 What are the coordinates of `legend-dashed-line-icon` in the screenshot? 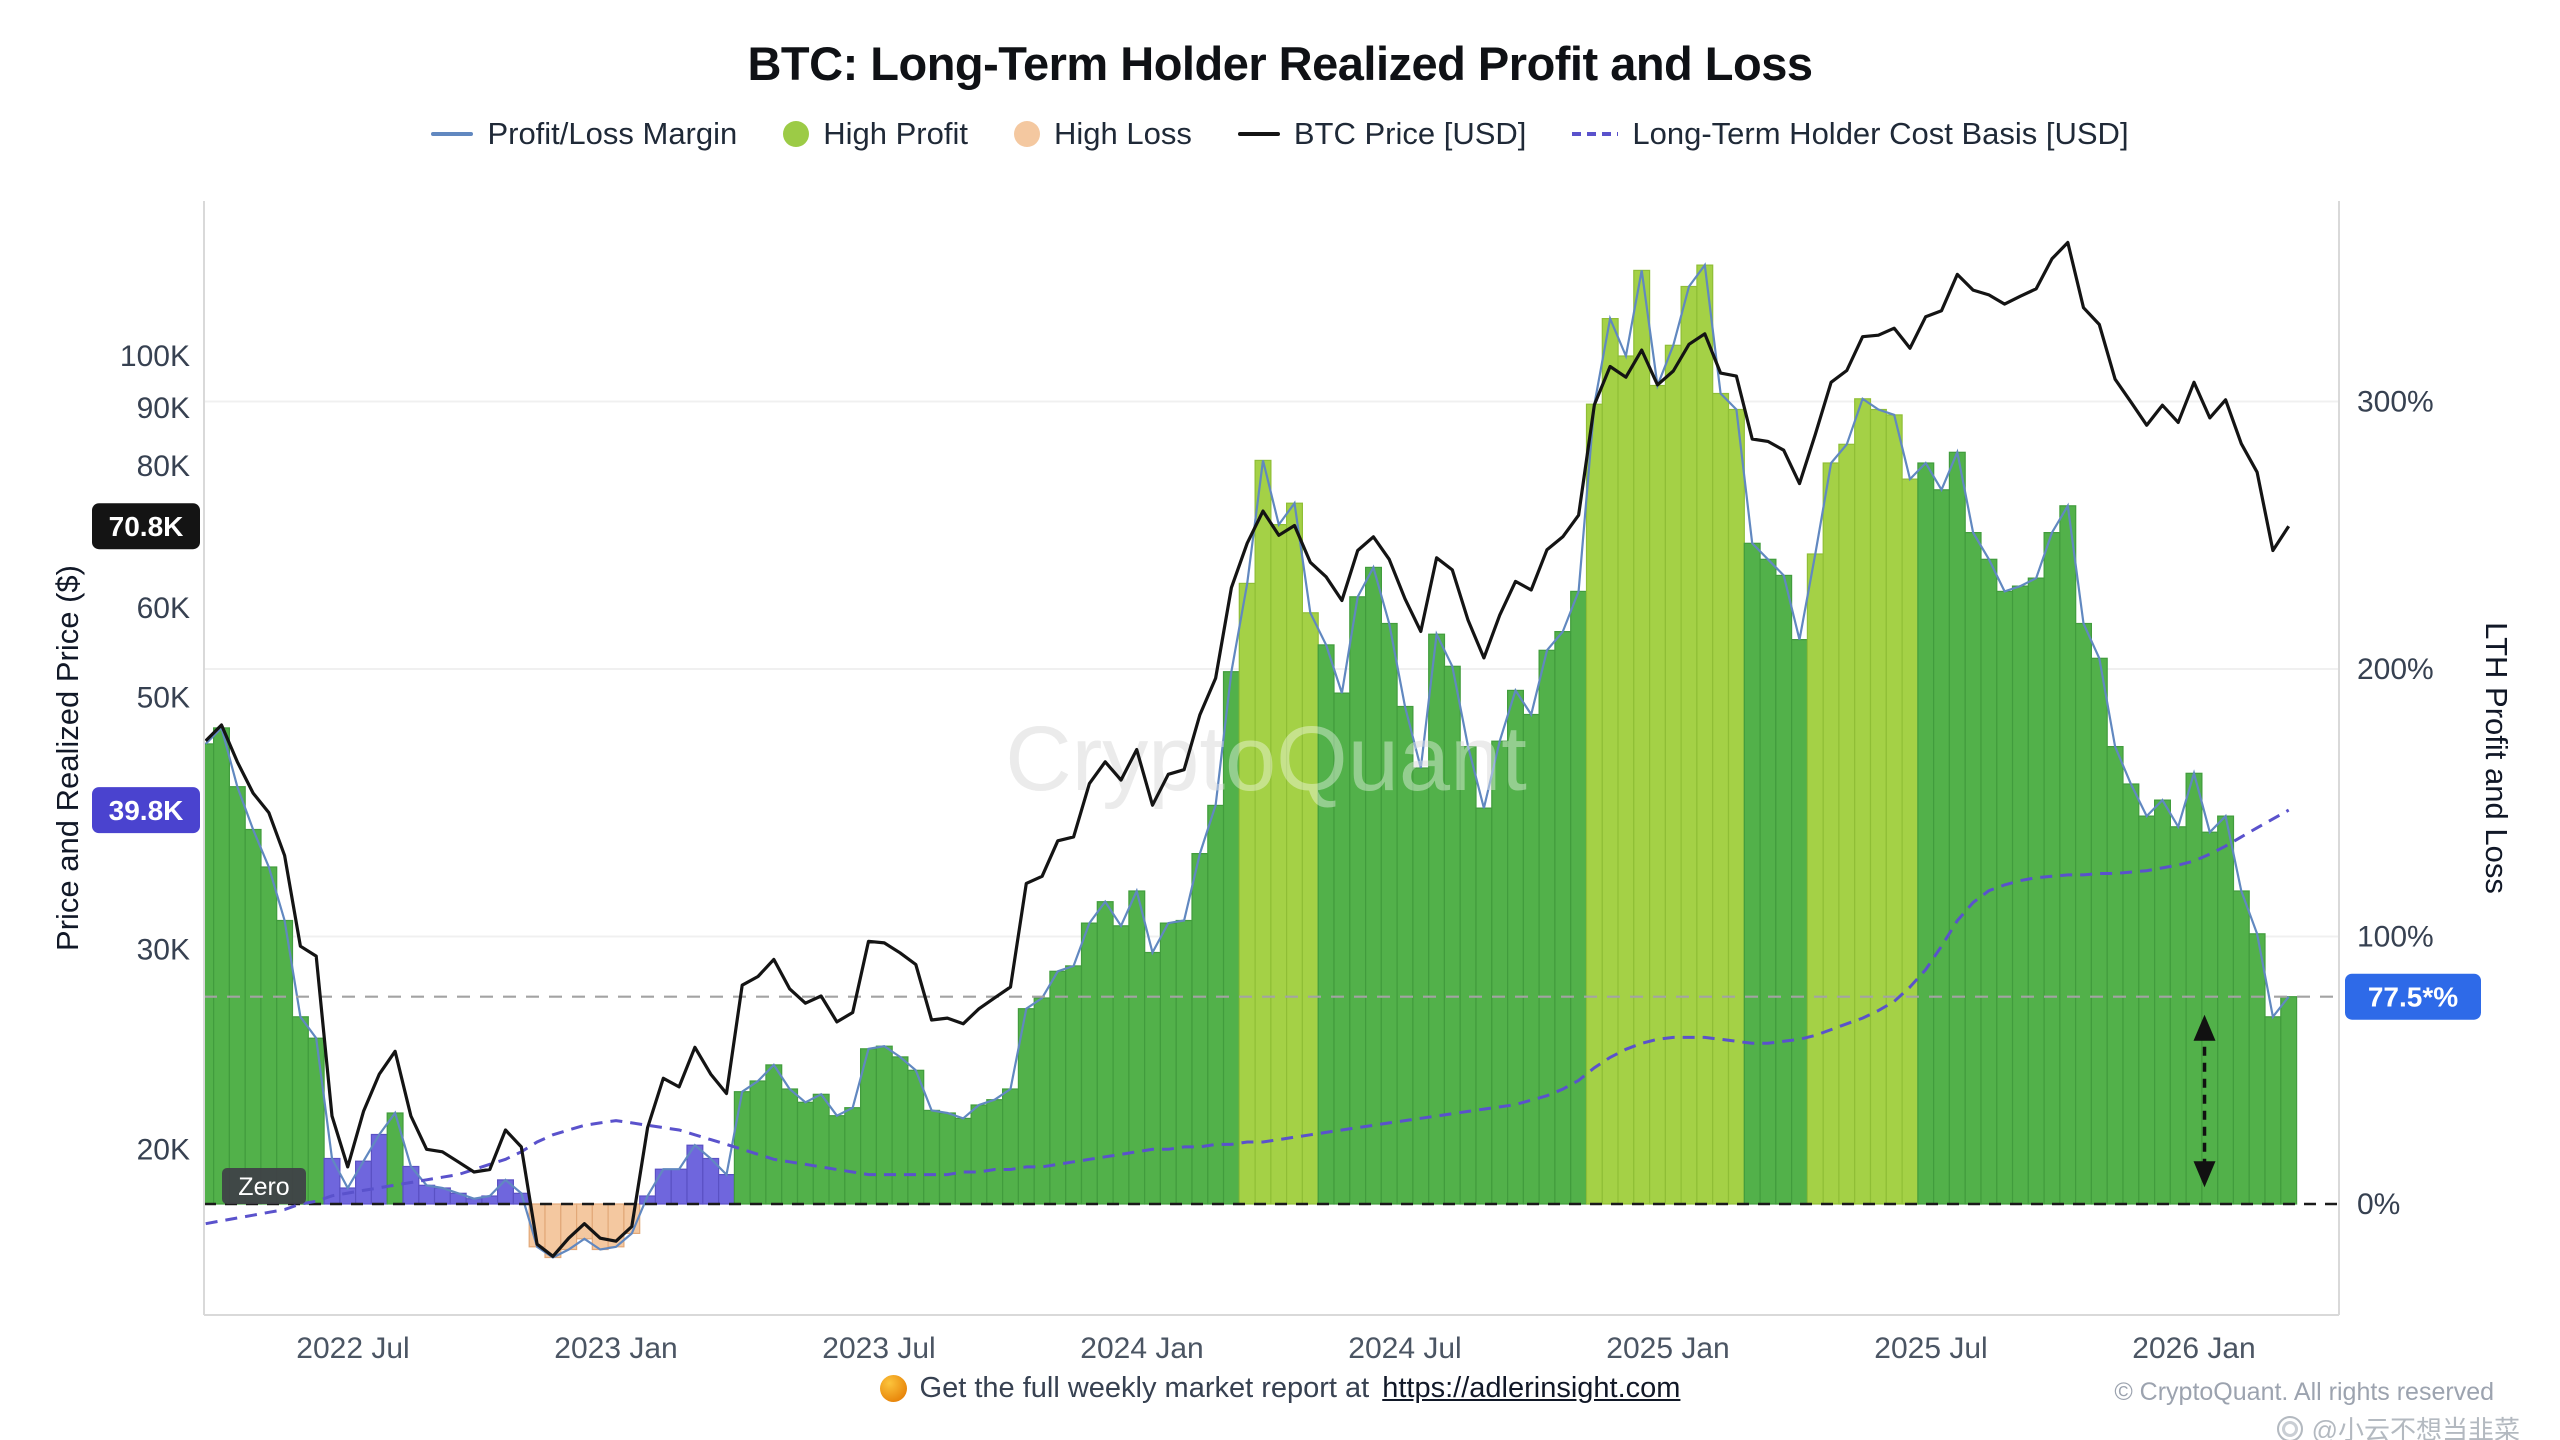 It's located at (1595, 134).